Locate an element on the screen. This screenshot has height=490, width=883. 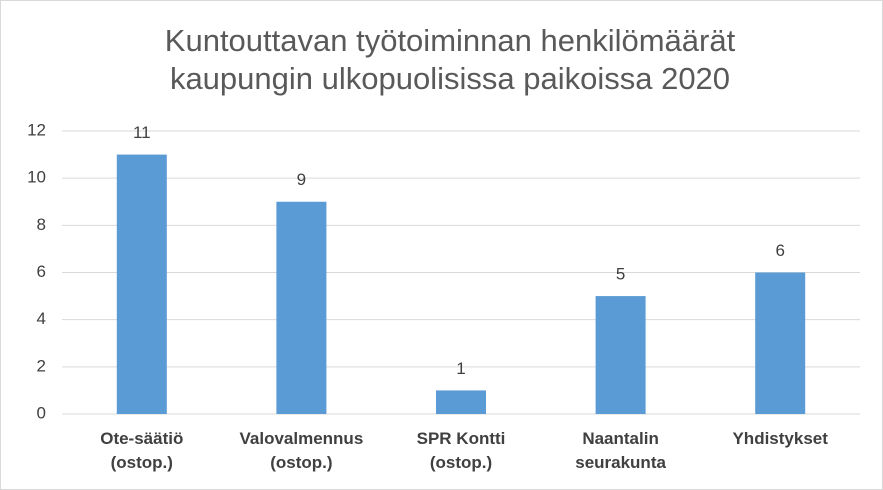
value-label: 1 is located at coordinates (460, 368).